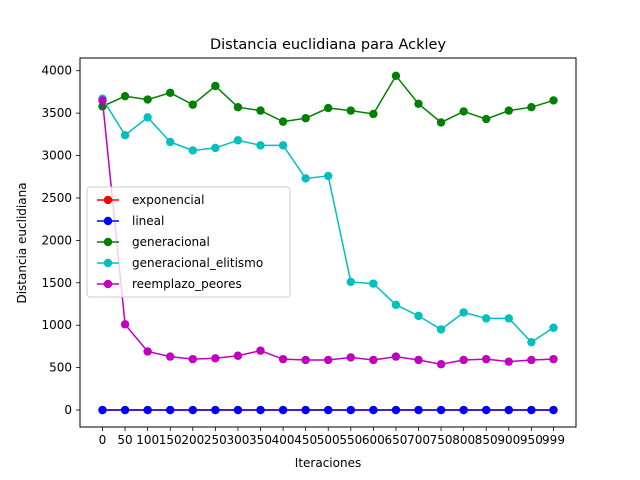 Image resolution: width=640 pixels, height=480 pixels. I want to click on x-tick-label: 400, so click(283, 440).